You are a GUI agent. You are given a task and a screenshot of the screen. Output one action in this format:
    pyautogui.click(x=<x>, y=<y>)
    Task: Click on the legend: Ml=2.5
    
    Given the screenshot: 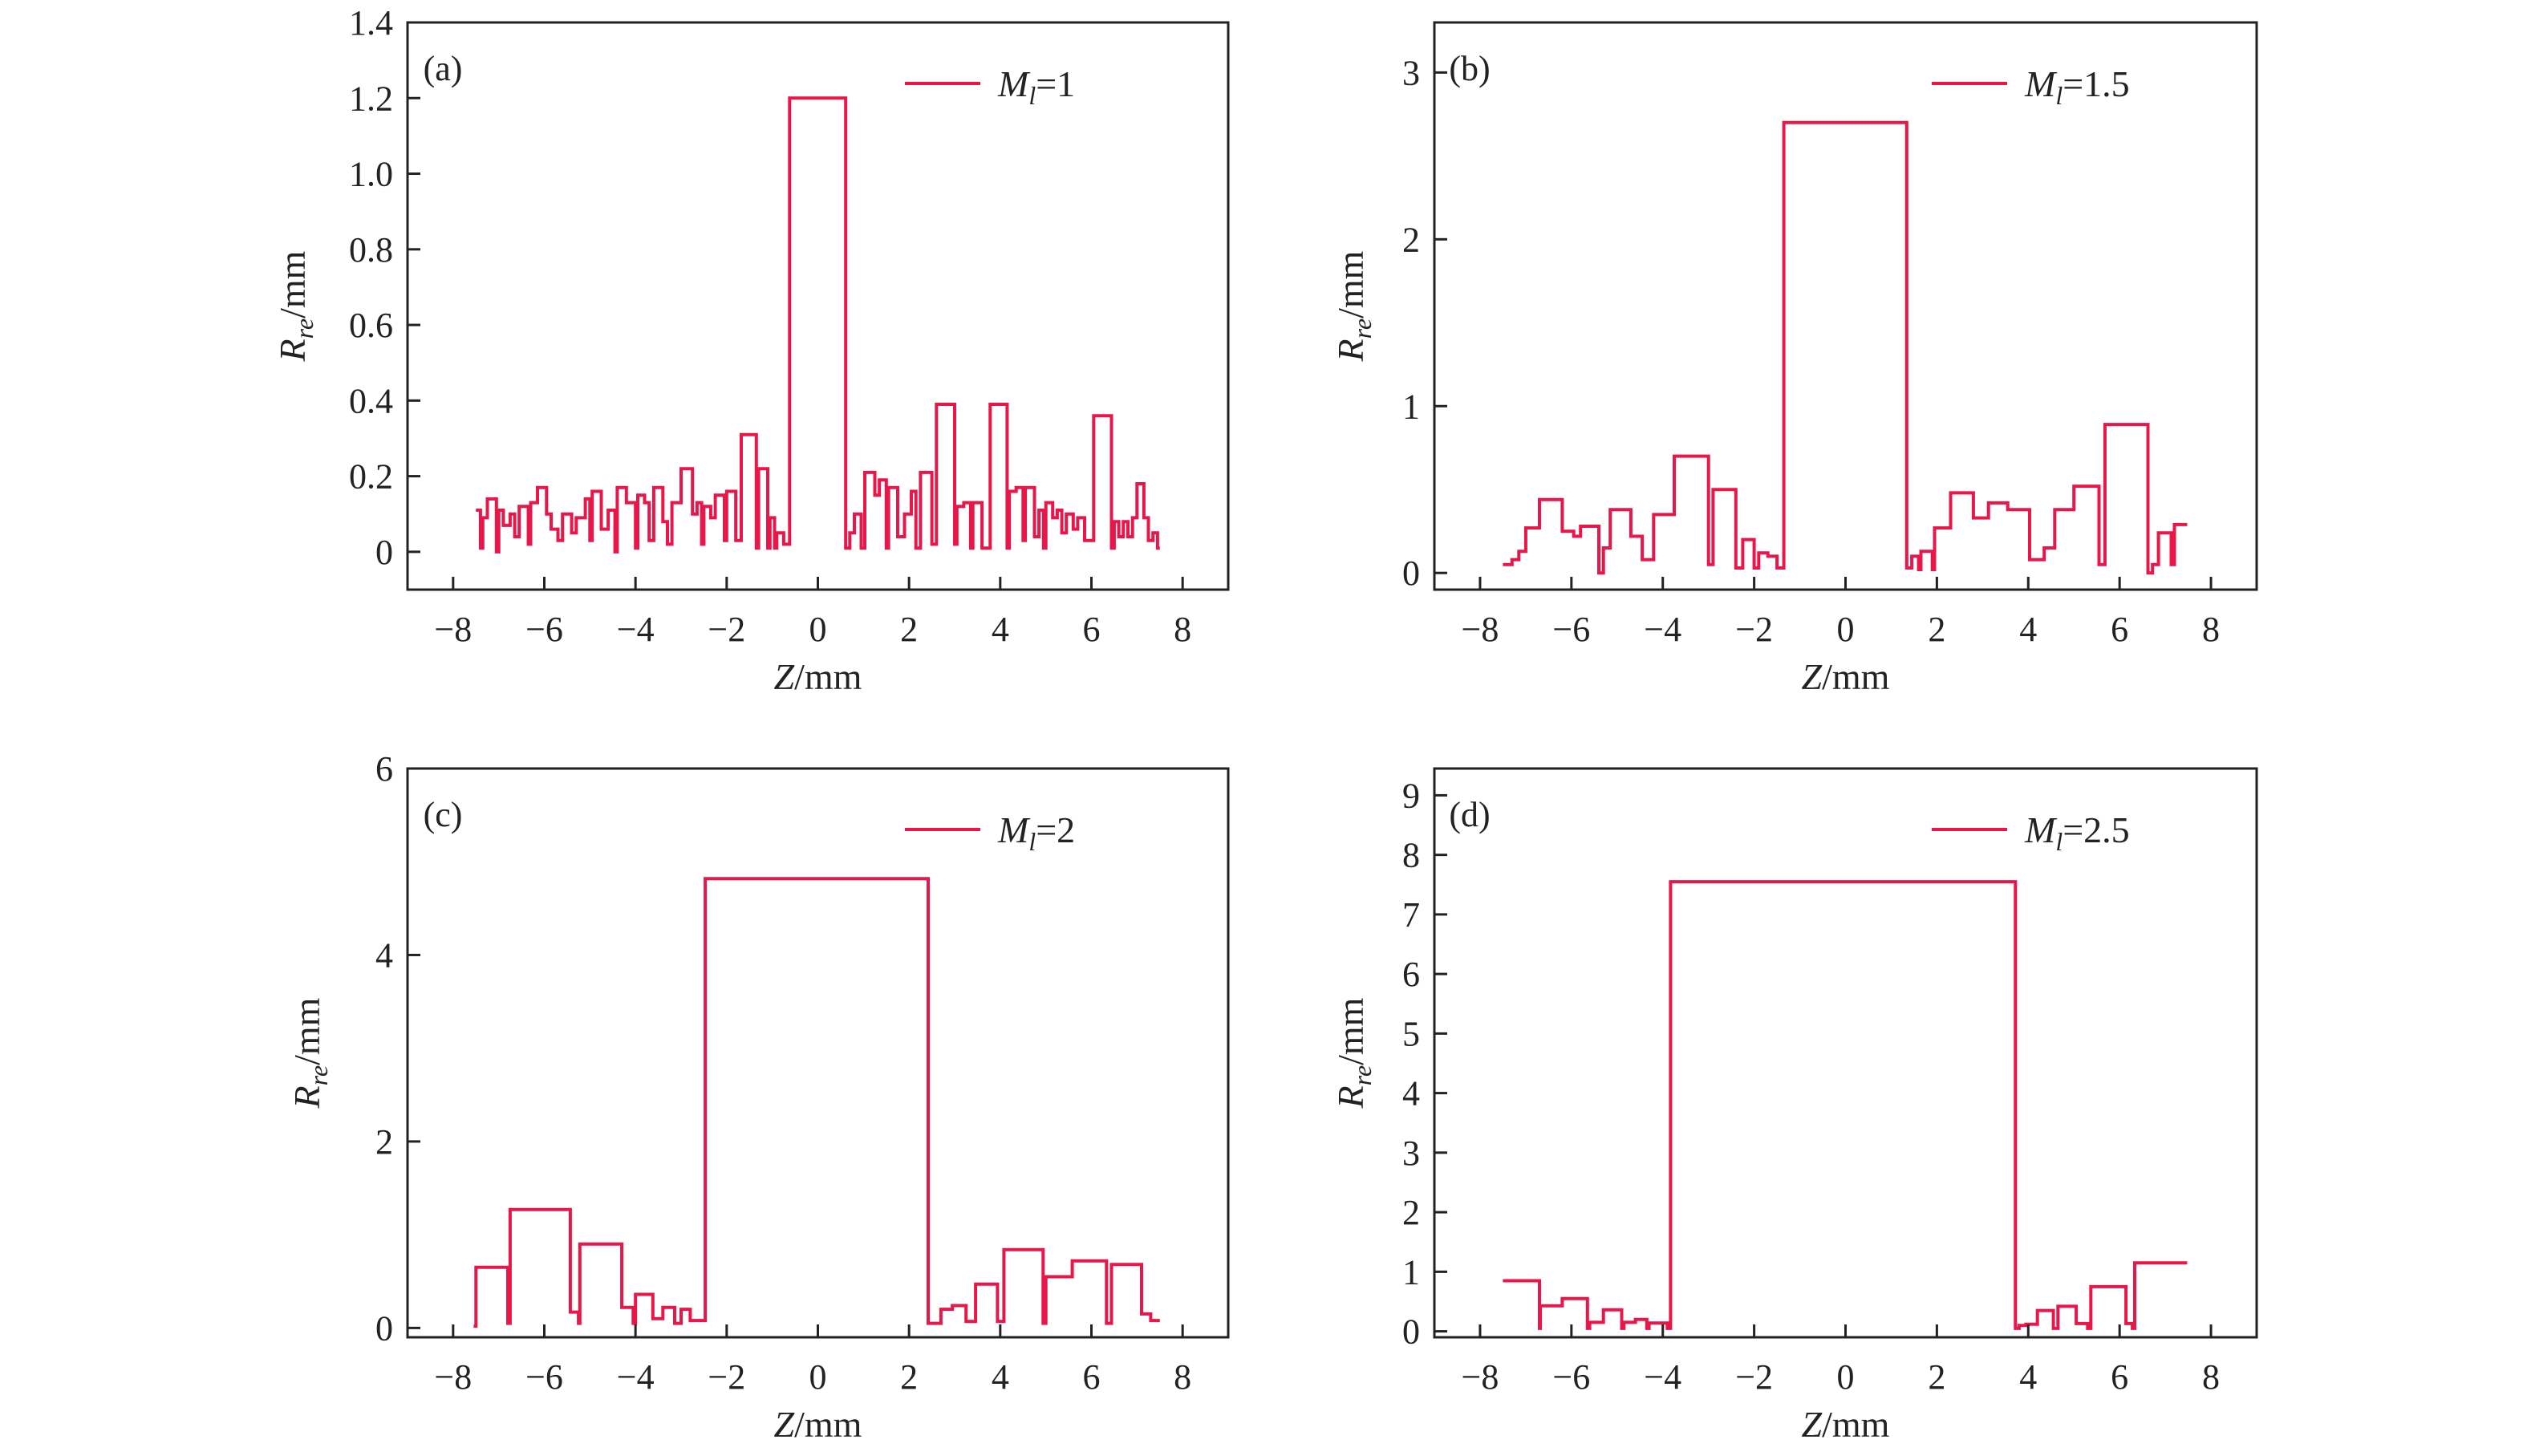 What is the action you would take?
    pyautogui.click(x=2031, y=832)
    